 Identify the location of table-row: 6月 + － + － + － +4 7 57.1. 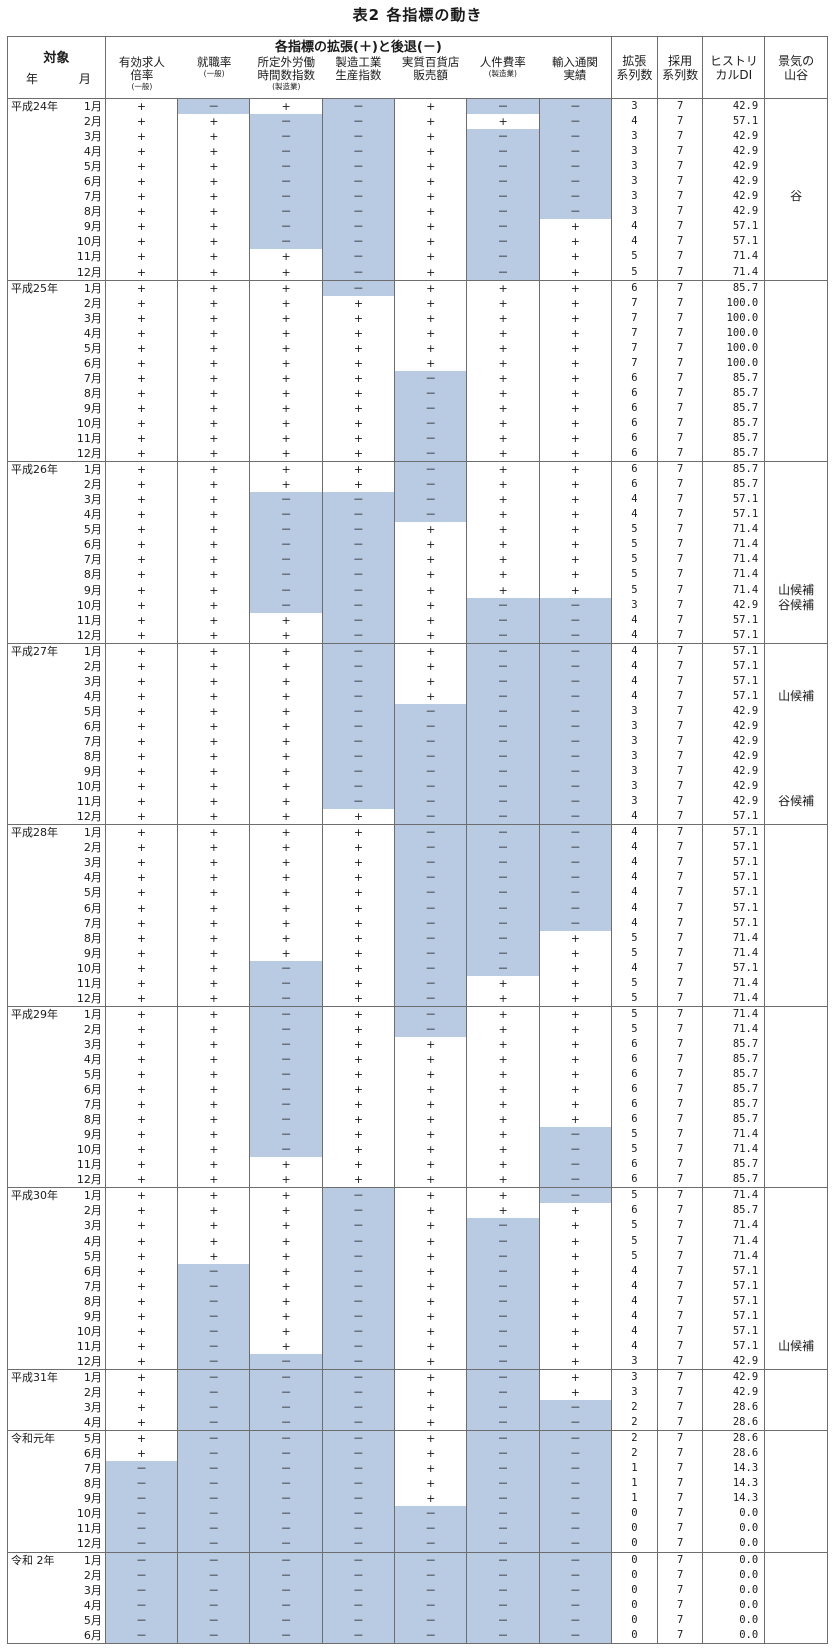
(417, 1271).